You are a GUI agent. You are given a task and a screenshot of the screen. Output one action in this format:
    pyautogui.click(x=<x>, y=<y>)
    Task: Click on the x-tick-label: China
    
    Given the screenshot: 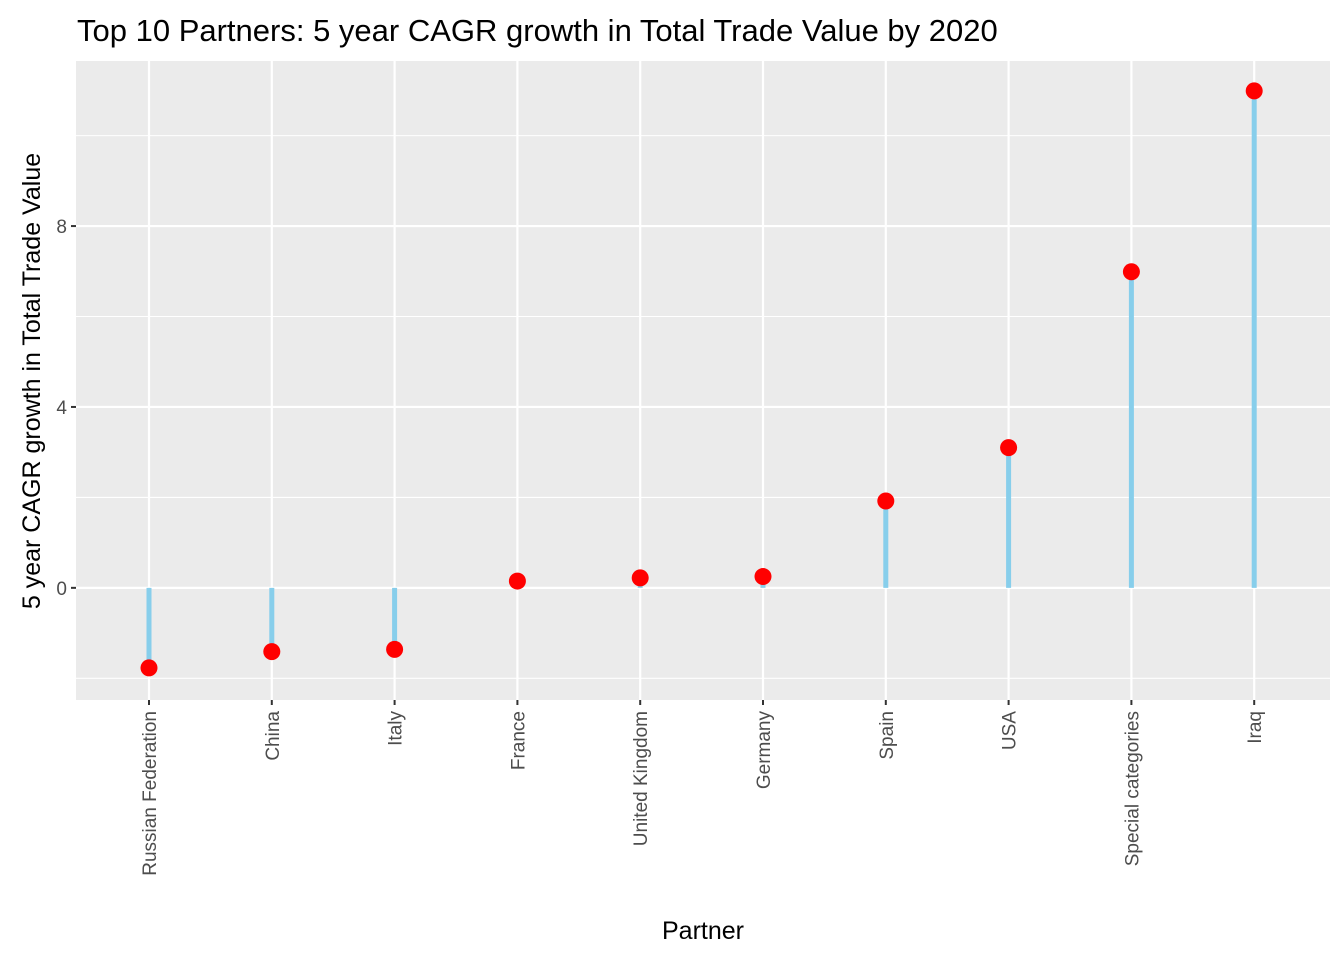 What is the action you would take?
    pyautogui.click(x=273, y=736)
    